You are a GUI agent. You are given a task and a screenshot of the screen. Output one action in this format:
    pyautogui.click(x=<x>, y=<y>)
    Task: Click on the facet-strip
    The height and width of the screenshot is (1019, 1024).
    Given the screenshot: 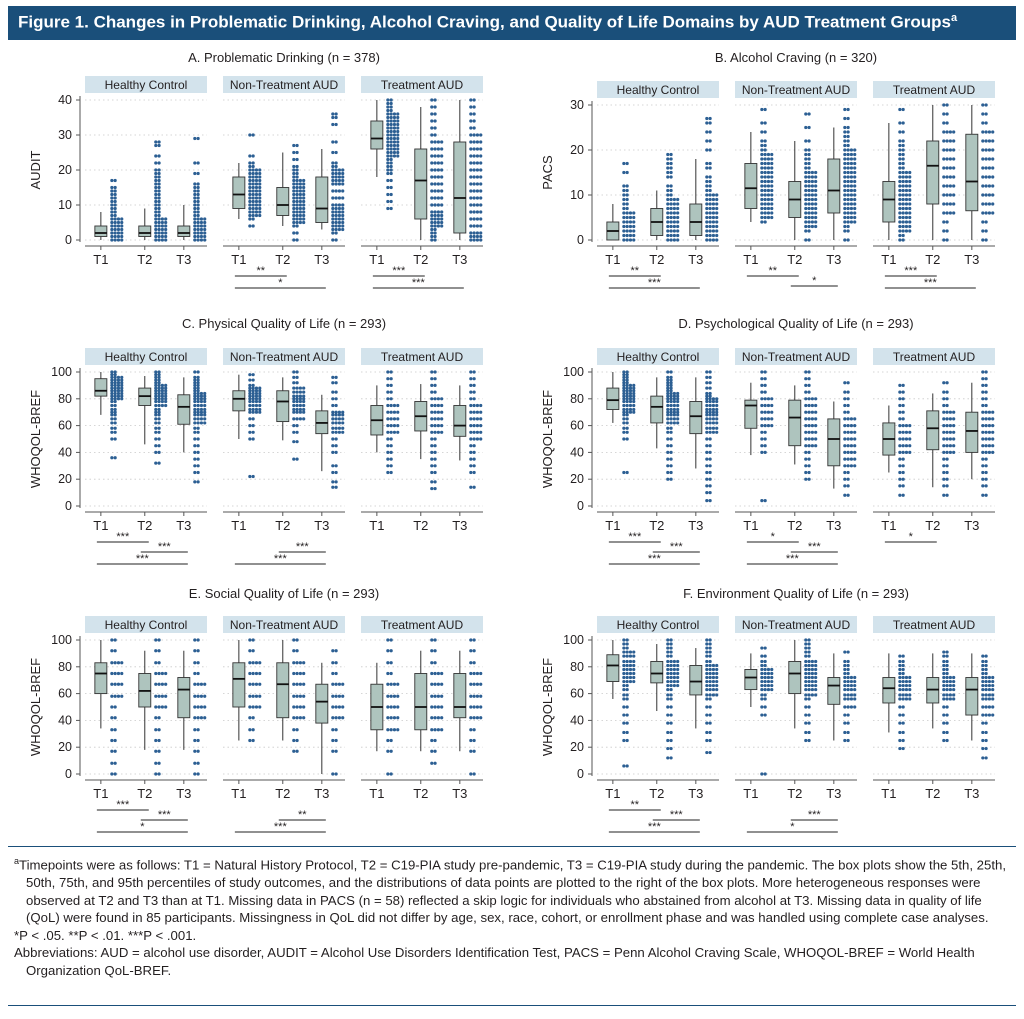 What is the action you would take?
    pyautogui.click(x=658, y=356)
    